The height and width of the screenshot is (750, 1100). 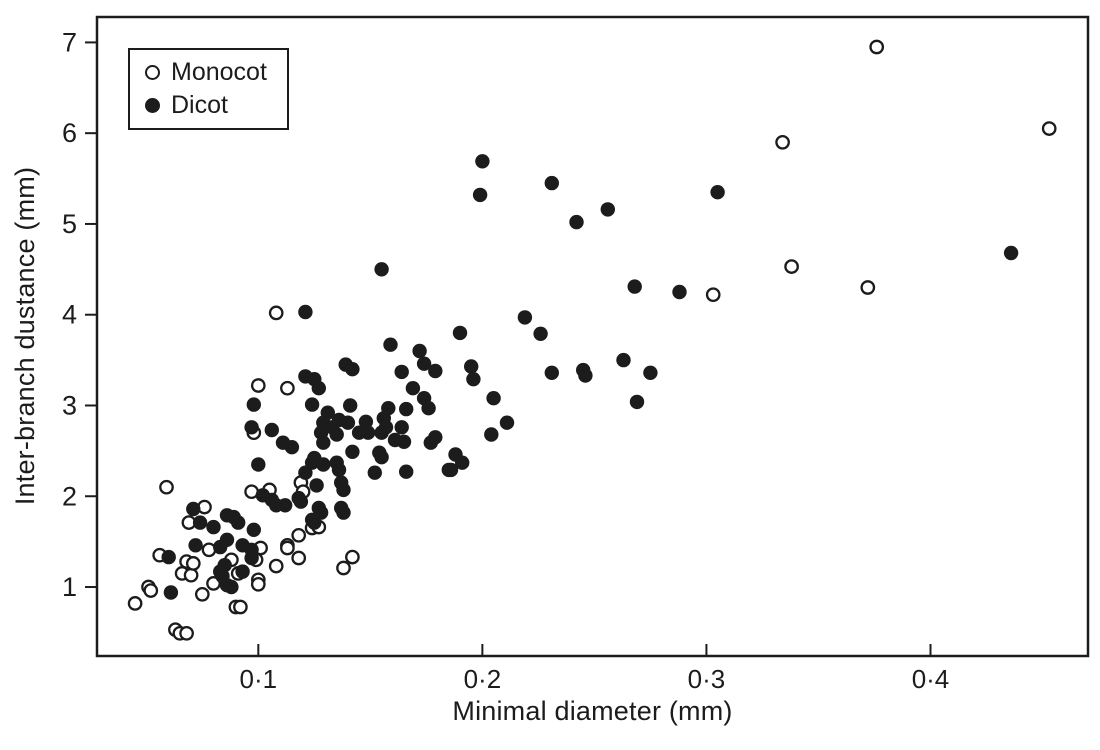 I want to click on legend-label-dicot: Dicot, so click(x=199, y=104).